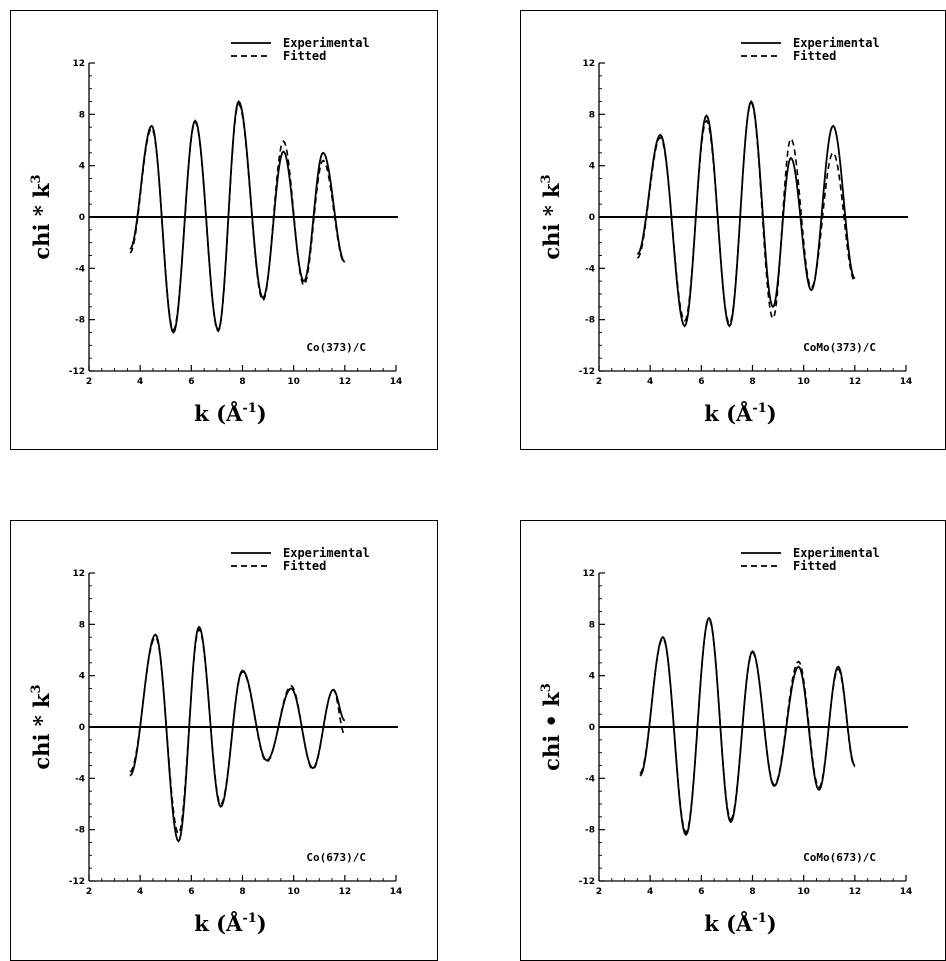 This screenshot has width=946, height=961. Describe the element at coordinates (80, 321) in the screenshot. I see `c0-y-tick-label: -8` at that location.